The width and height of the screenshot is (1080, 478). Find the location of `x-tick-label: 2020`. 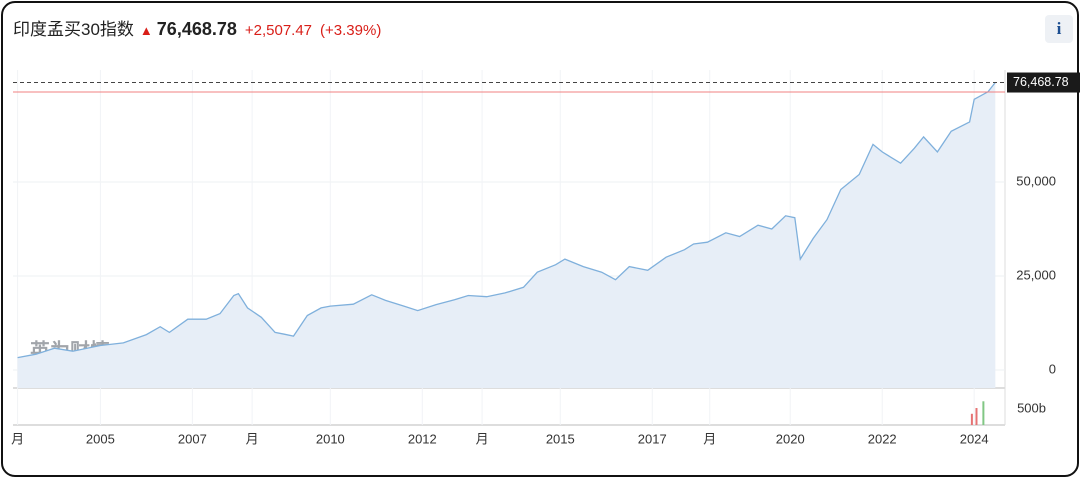

x-tick-label: 2020 is located at coordinates (790, 438).